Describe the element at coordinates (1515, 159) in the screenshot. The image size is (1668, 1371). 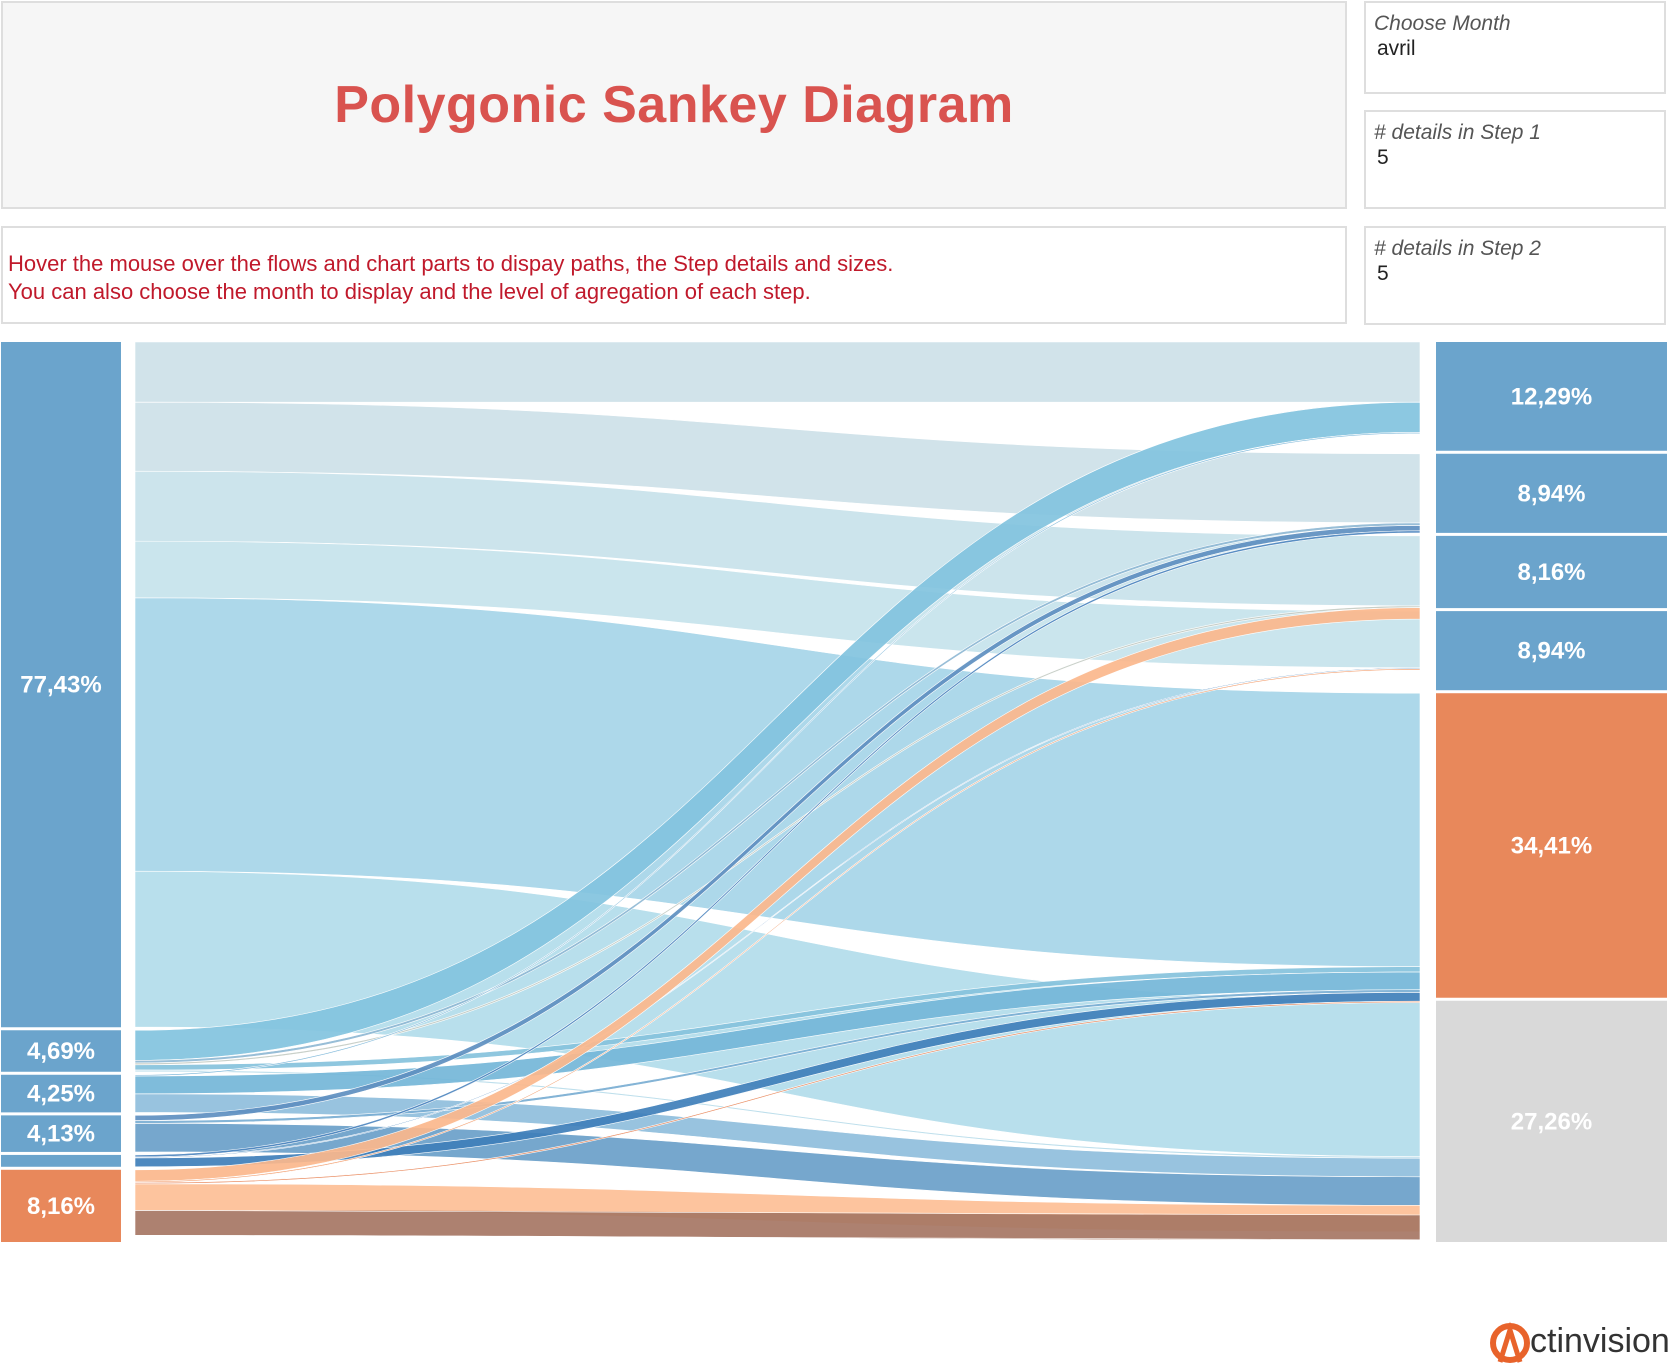
I see `step1-details-filter: # details in Step 1 5` at that location.